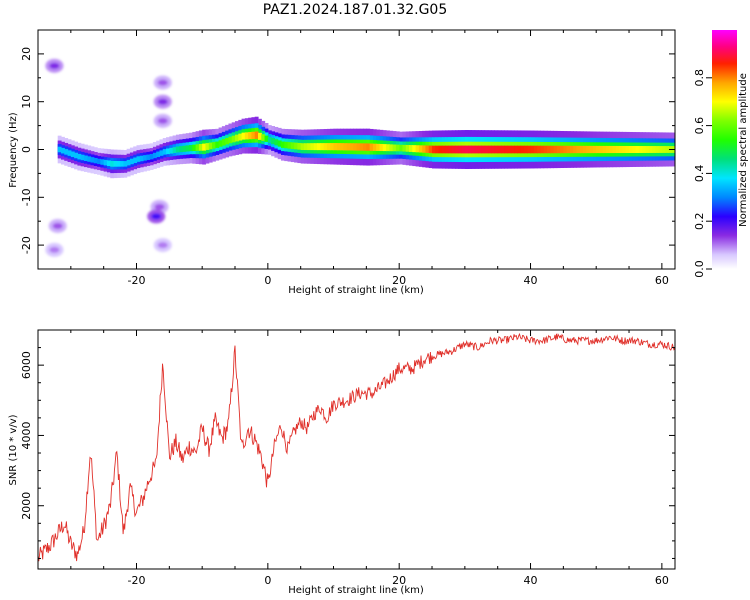 Image resolution: width=750 pixels, height=600 pixels. What do you see at coordinates (702, 173) in the screenshot?
I see `colorbar-ticks: 0.0 0.2 0.4 0.6 0.8` at bounding box center [702, 173].